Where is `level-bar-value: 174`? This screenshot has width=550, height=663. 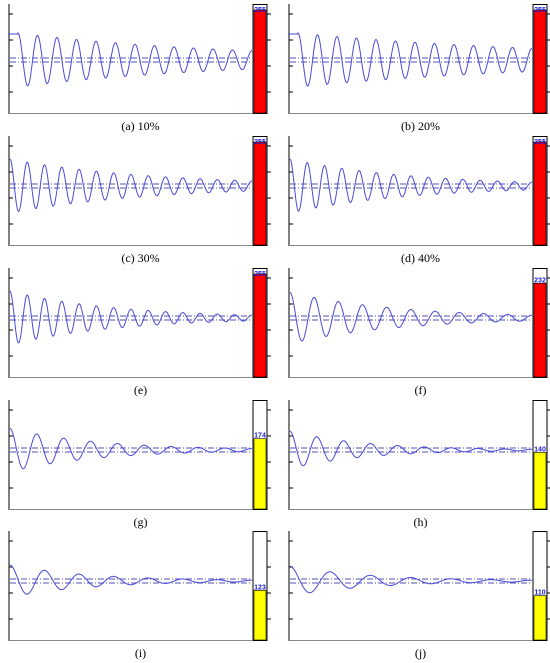
level-bar-value: 174 is located at coordinates (260, 436).